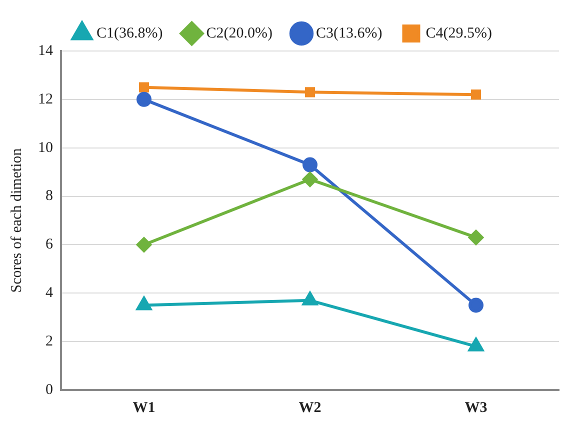 This screenshot has width=569, height=422. What do you see at coordinates (129, 33) in the screenshot?
I see `legend-label: C1(36.8%)` at bounding box center [129, 33].